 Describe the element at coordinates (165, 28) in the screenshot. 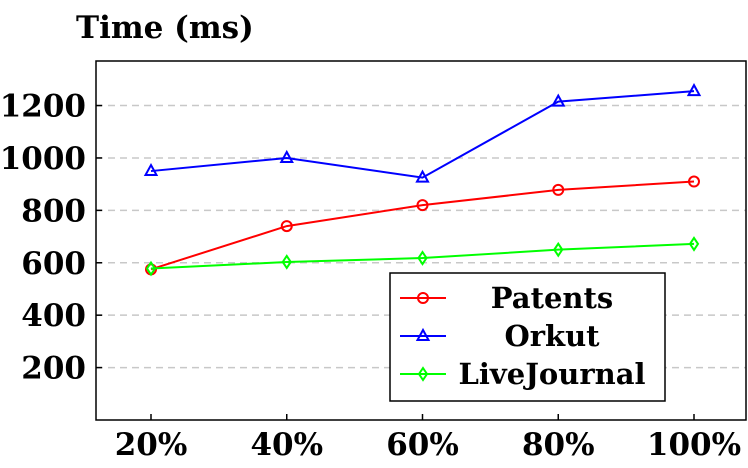

I see `chart-title: Time (ms)` at that location.